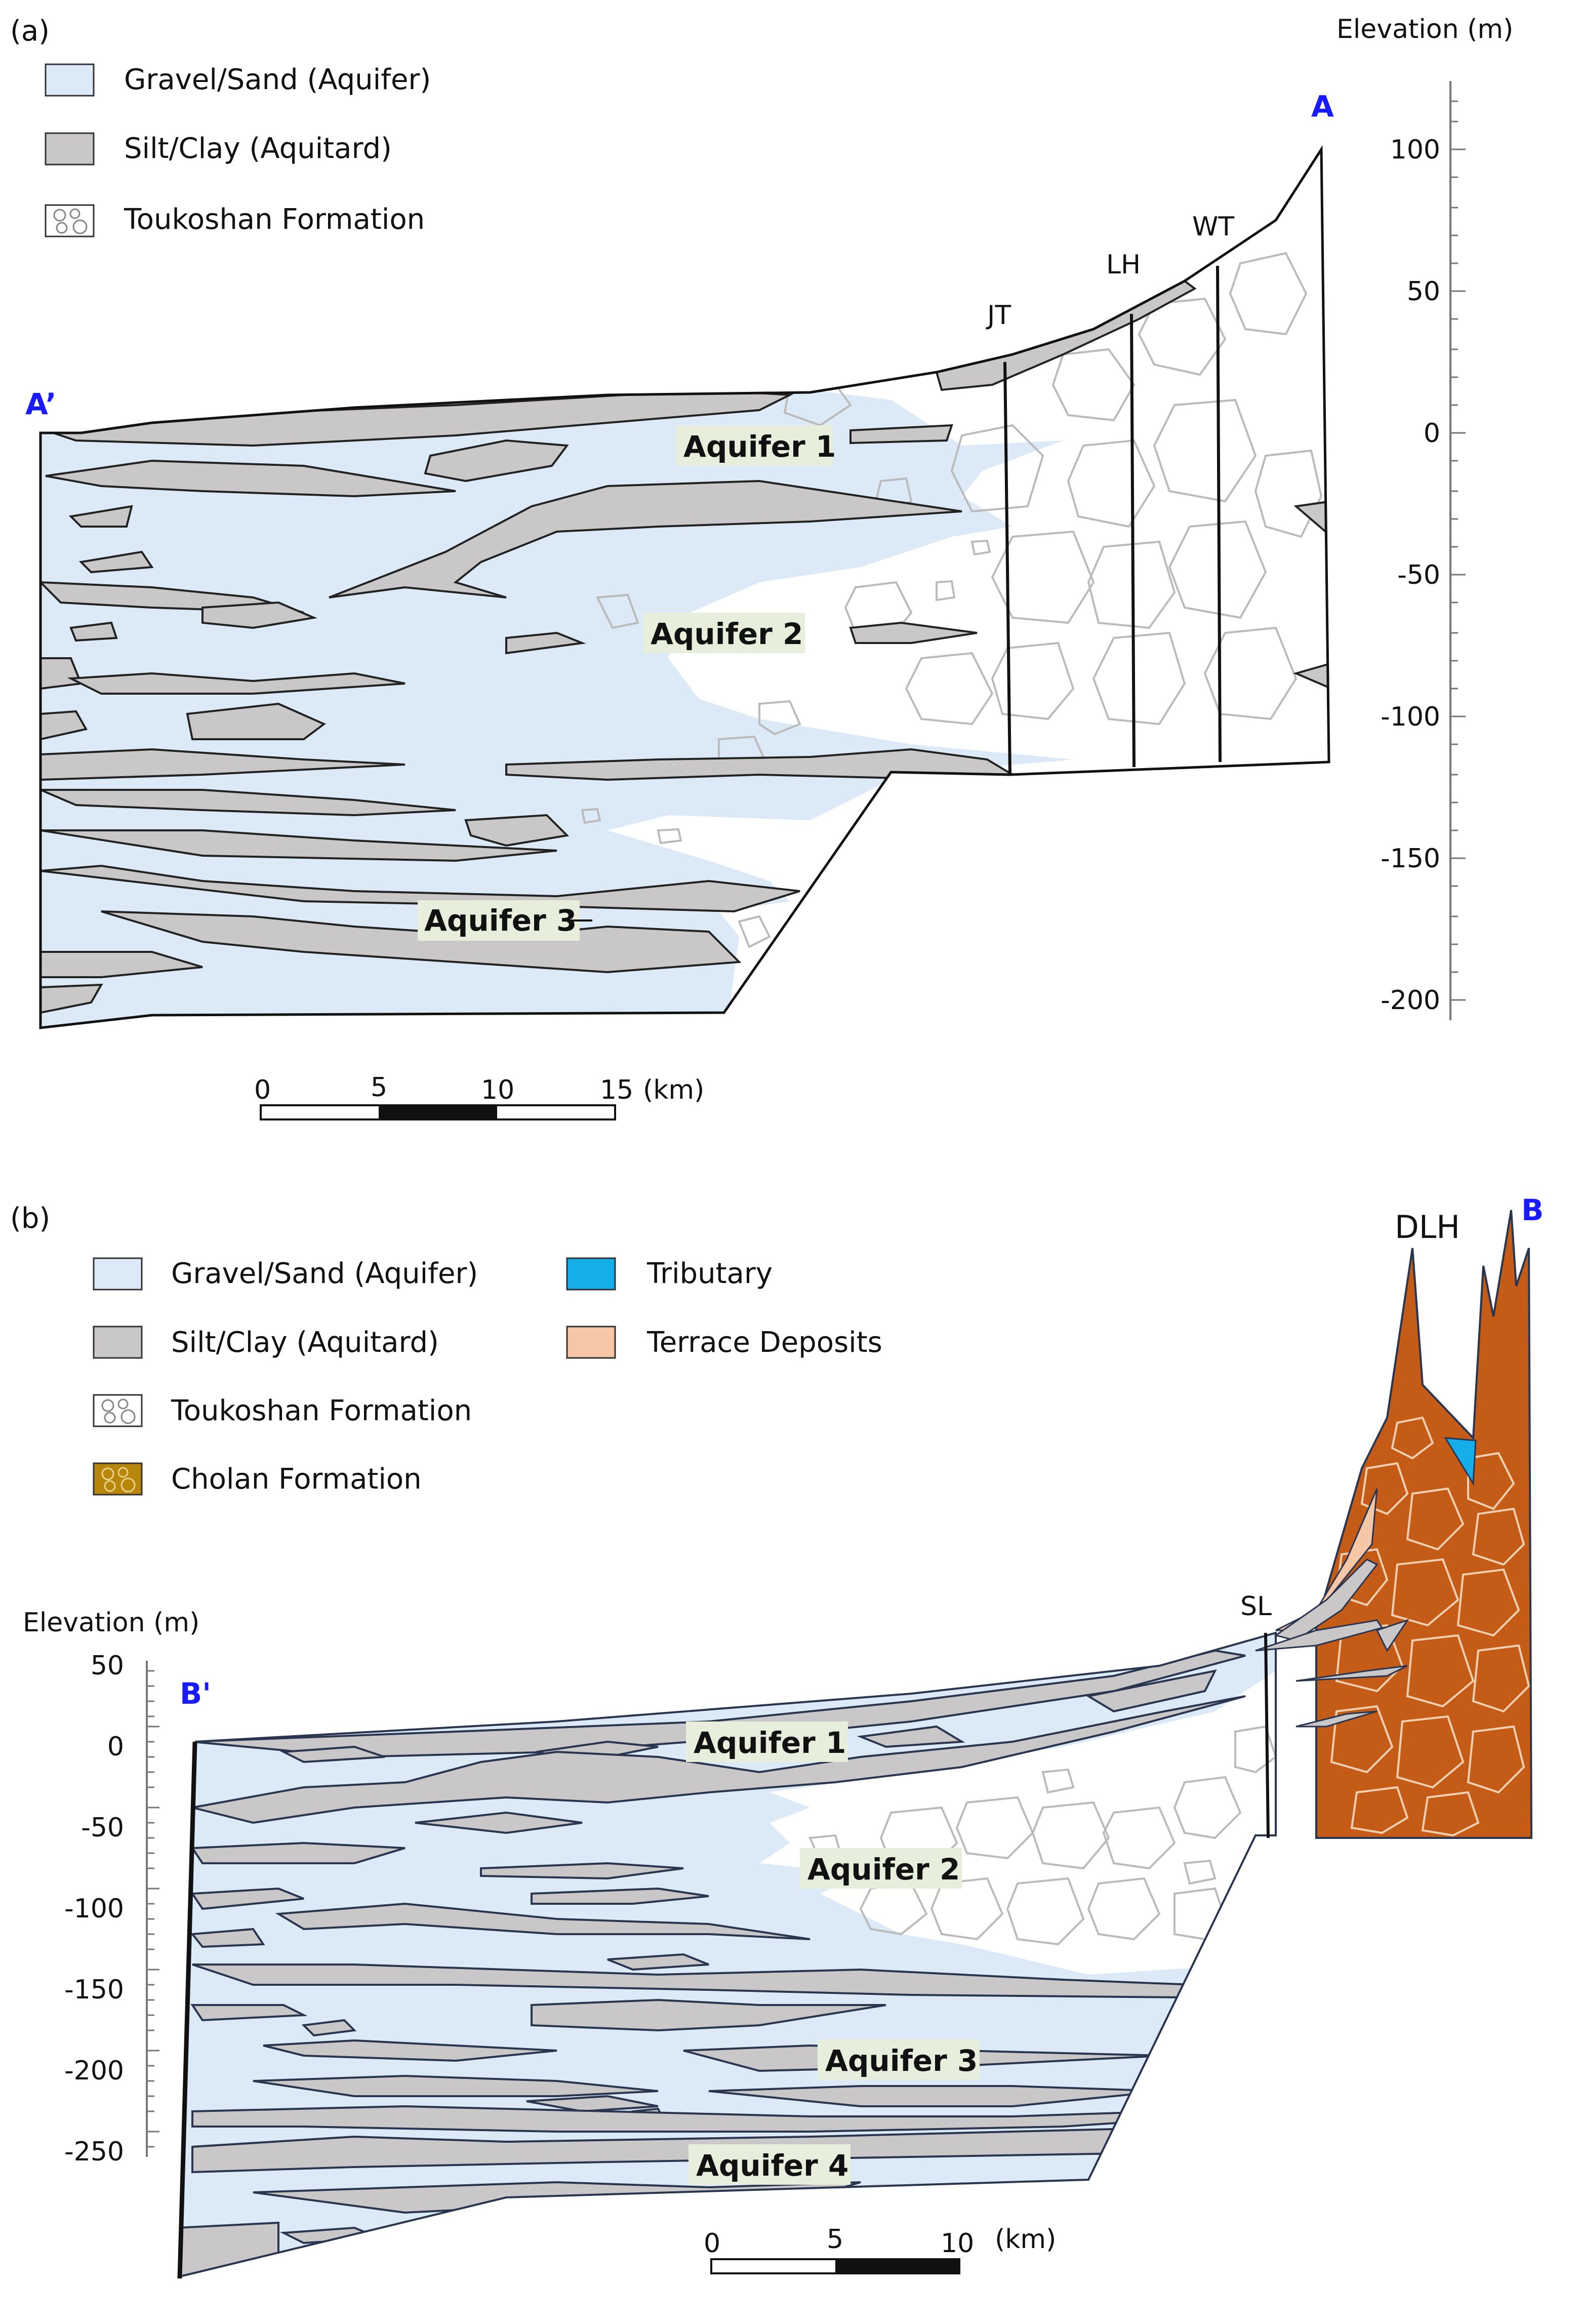 This screenshot has width=1579, height=2324. What do you see at coordinates (1267, 1735) in the screenshot?
I see `well-sl-line` at bounding box center [1267, 1735].